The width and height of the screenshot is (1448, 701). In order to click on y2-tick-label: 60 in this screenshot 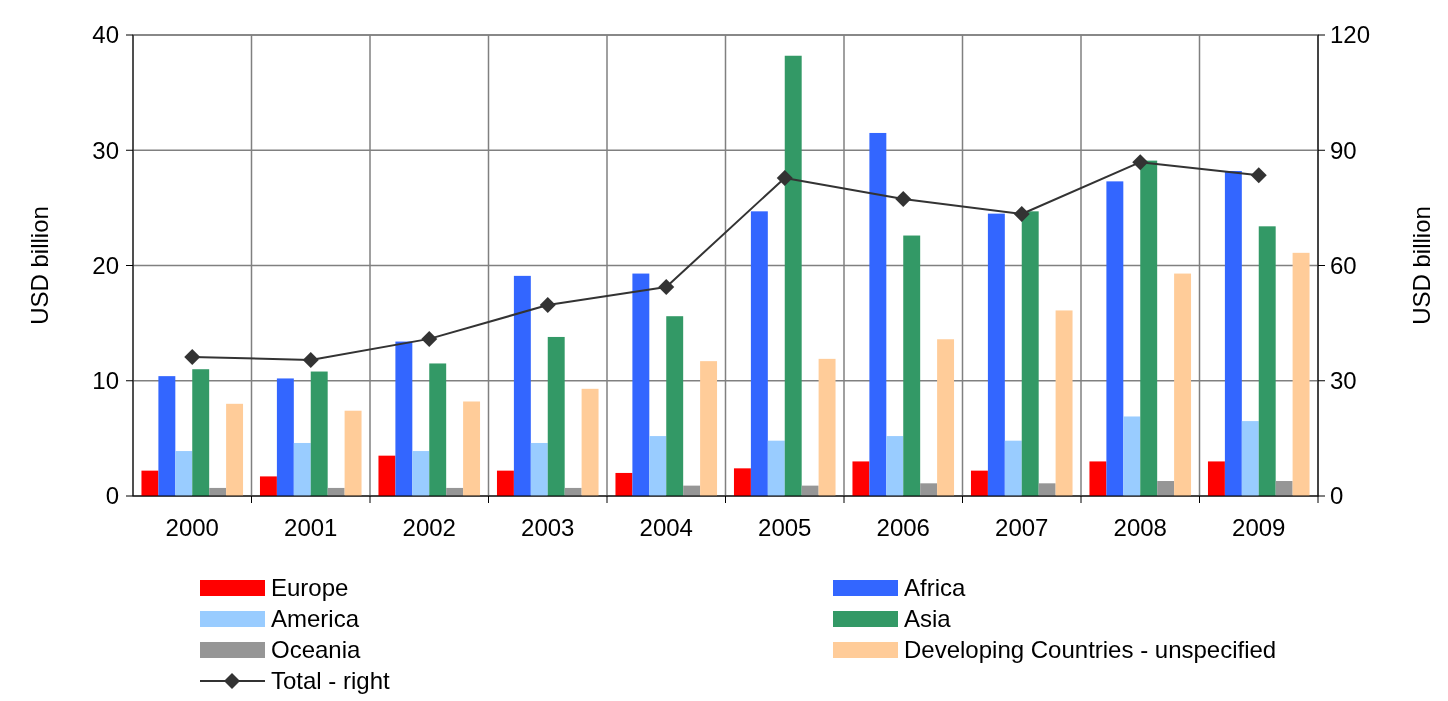, I will do `click(1343, 265)`.